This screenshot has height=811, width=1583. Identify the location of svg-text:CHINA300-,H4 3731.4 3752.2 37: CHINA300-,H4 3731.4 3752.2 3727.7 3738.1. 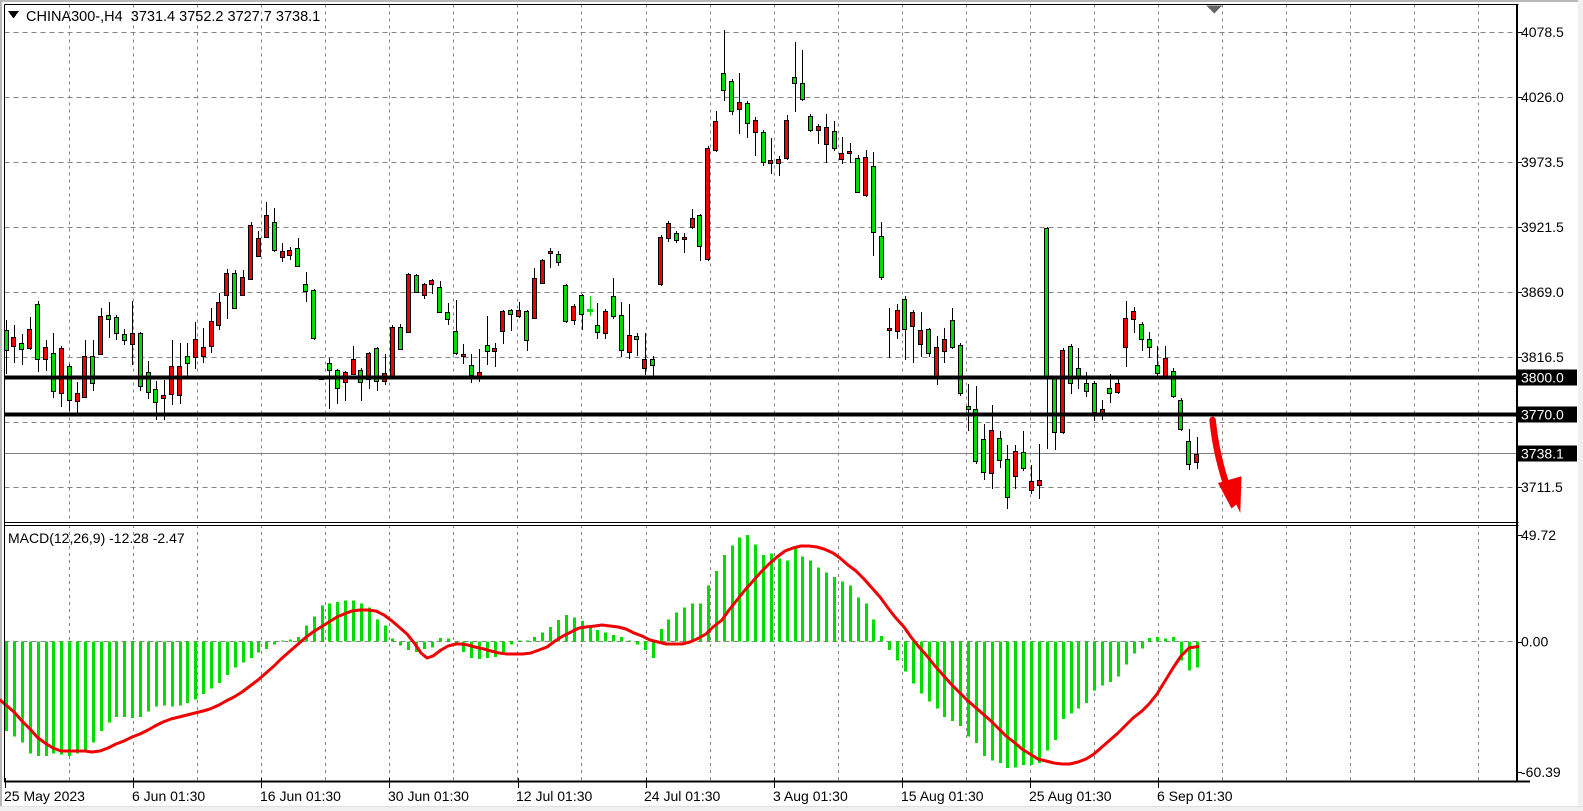
(173, 17).